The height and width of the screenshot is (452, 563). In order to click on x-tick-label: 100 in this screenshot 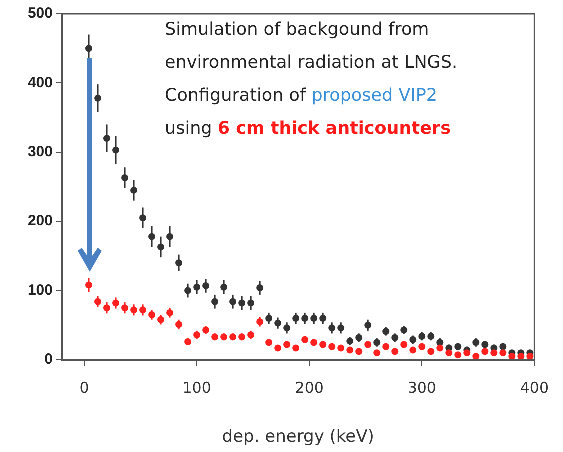, I will do `click(197, 387)`.